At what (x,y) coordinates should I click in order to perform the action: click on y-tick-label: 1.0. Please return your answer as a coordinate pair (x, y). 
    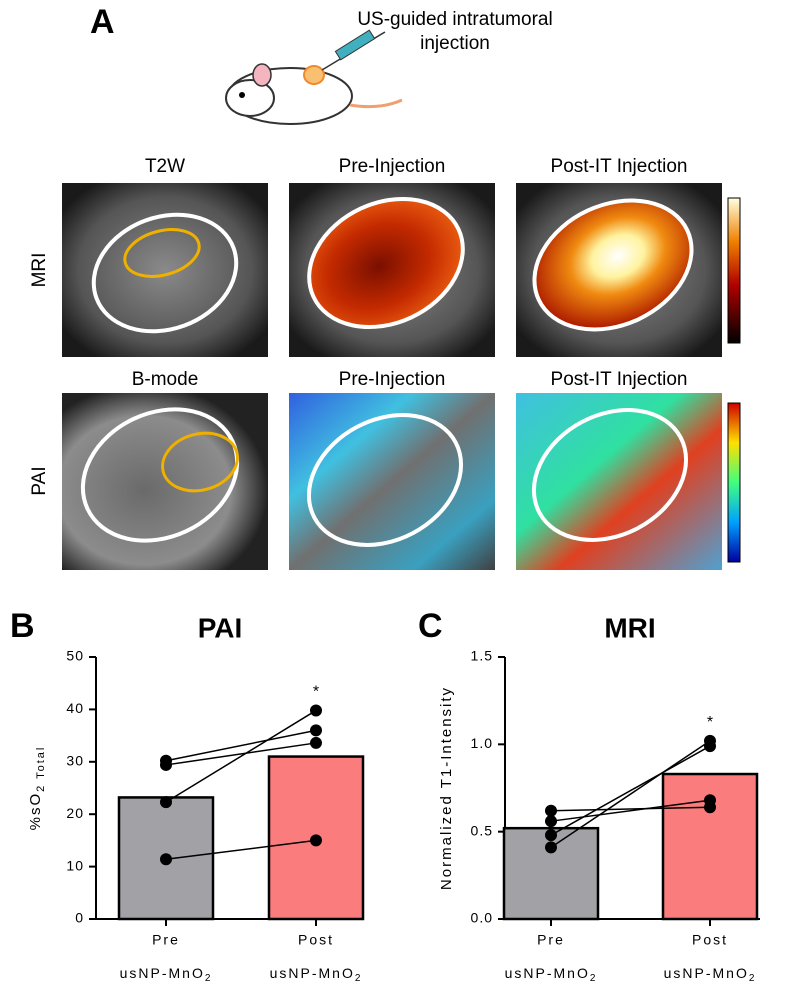
    Looking at the image, I should click on (482, 743).